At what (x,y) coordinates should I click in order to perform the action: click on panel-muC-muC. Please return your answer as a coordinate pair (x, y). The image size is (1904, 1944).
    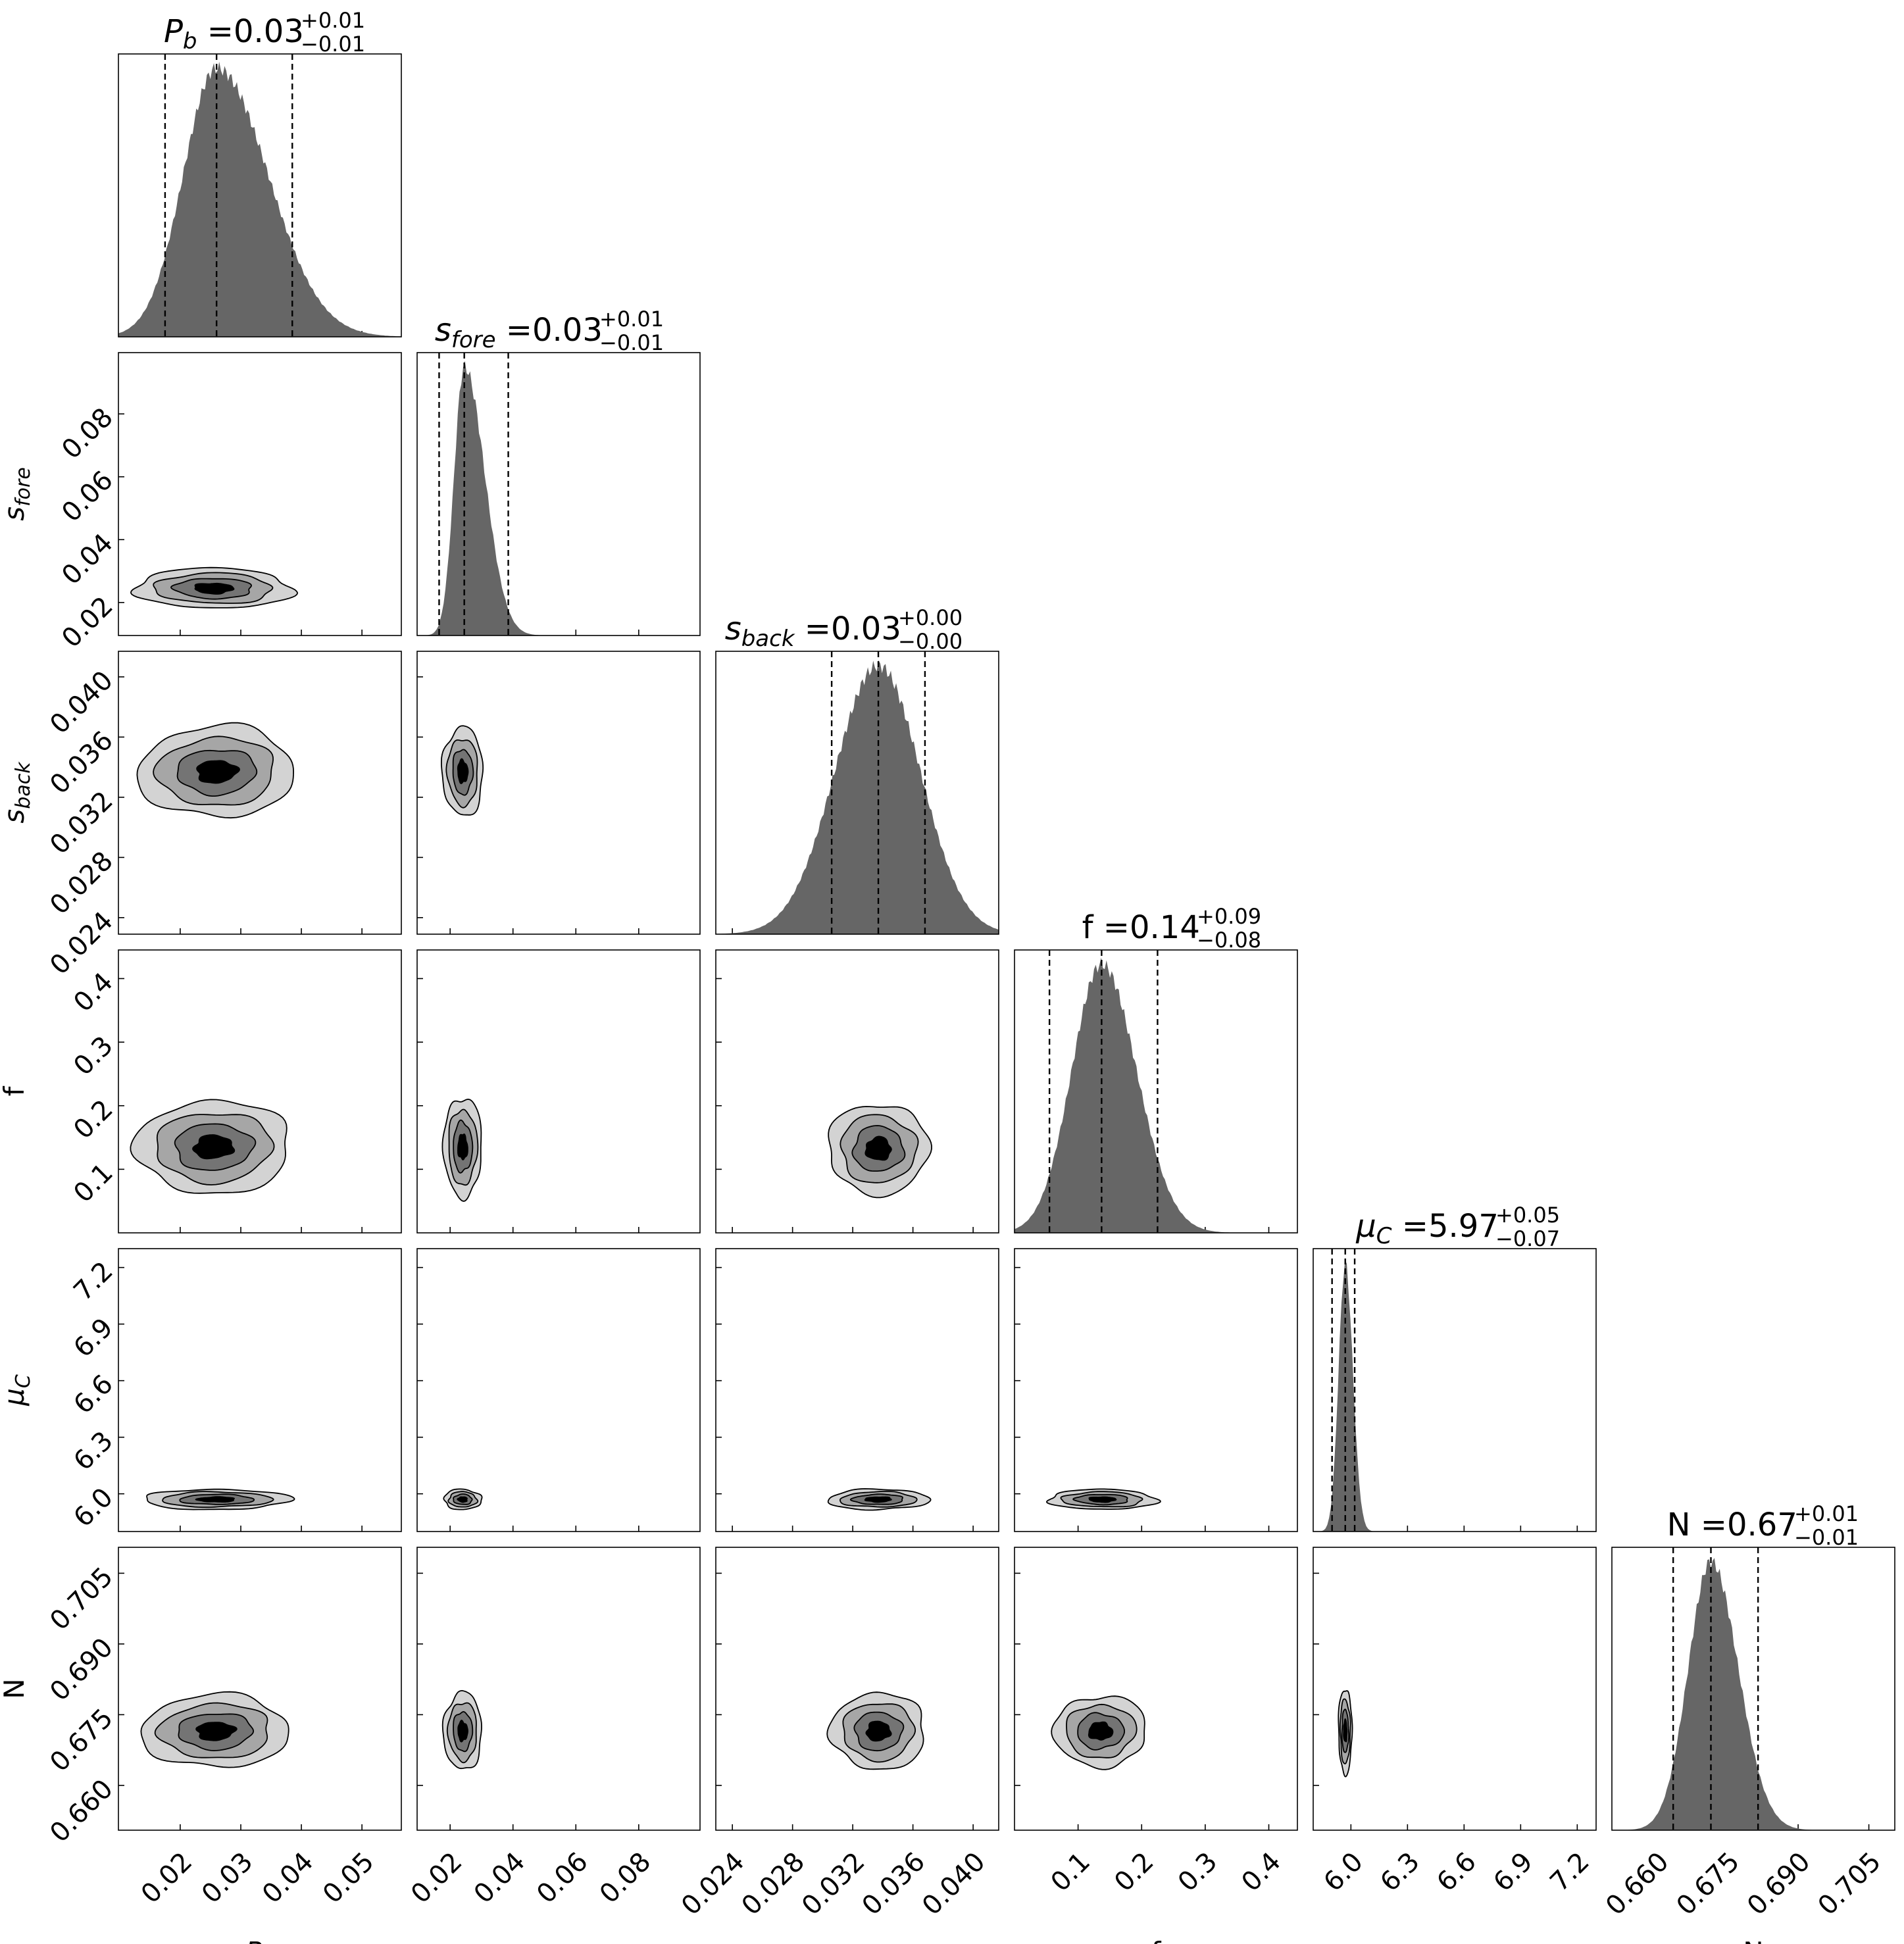
    Looking at the image, I should click on (1455, 1390).